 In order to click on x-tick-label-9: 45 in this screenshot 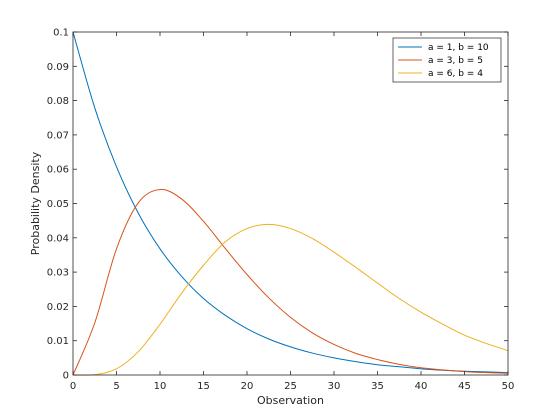, I will do `click(464, 386)`.